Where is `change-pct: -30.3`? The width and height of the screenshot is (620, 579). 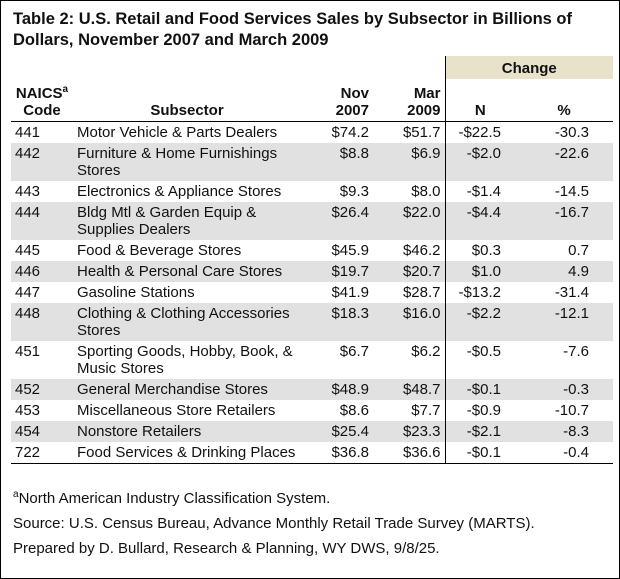
change-pct: -30.3 is located at coordinates (572, 132).